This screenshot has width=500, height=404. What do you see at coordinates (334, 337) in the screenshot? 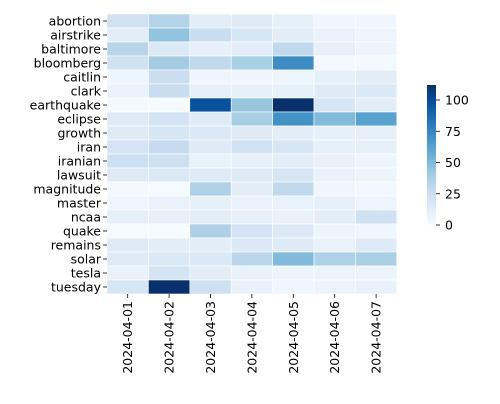
I see `x-tick-label: 2024-04-06` at bounding box center [334, 337].